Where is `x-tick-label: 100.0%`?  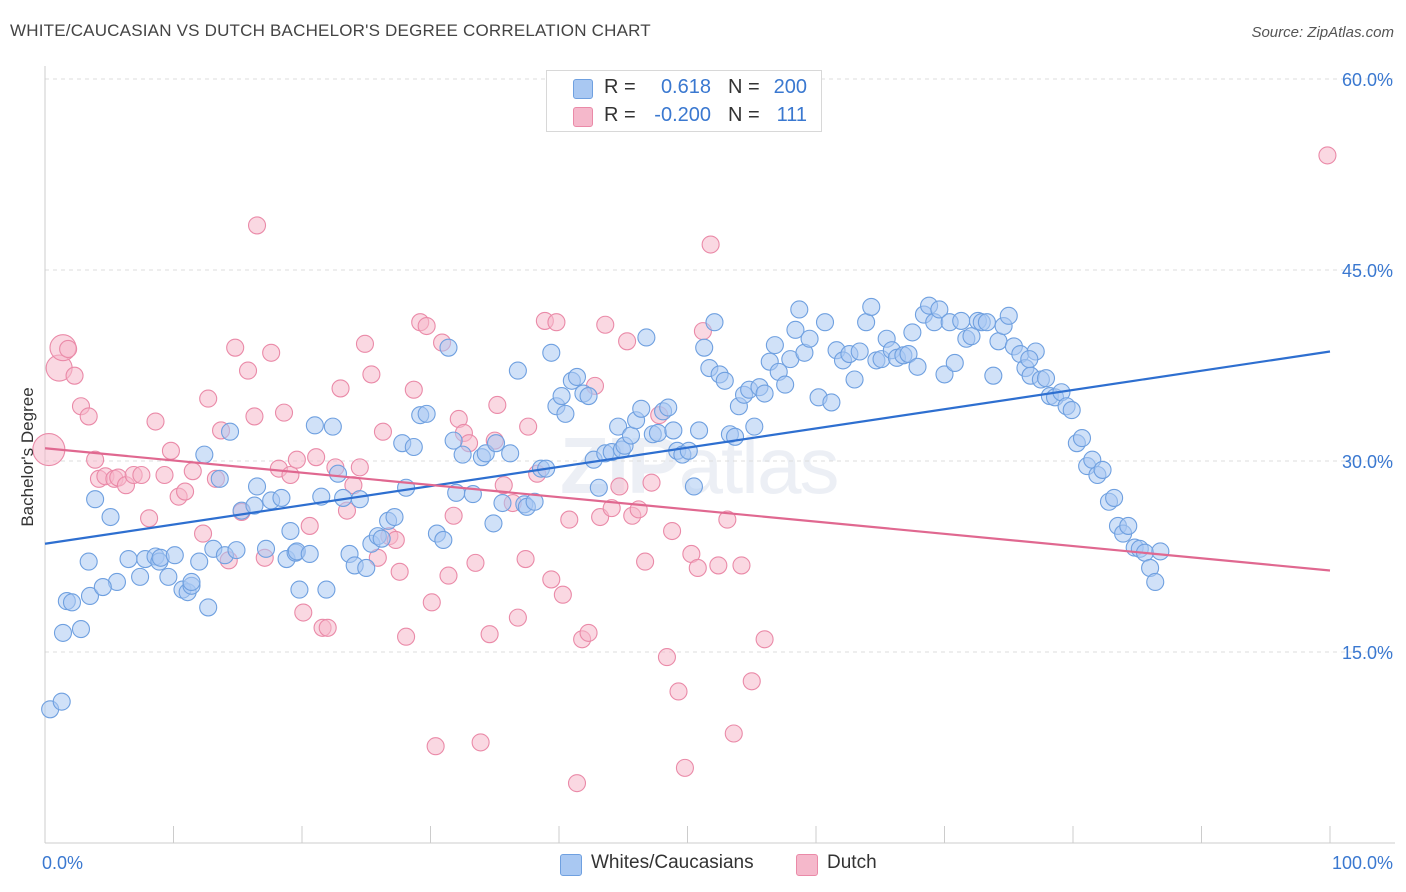 x-tick-label: 100.0% is located at coordinates (1362, 863).